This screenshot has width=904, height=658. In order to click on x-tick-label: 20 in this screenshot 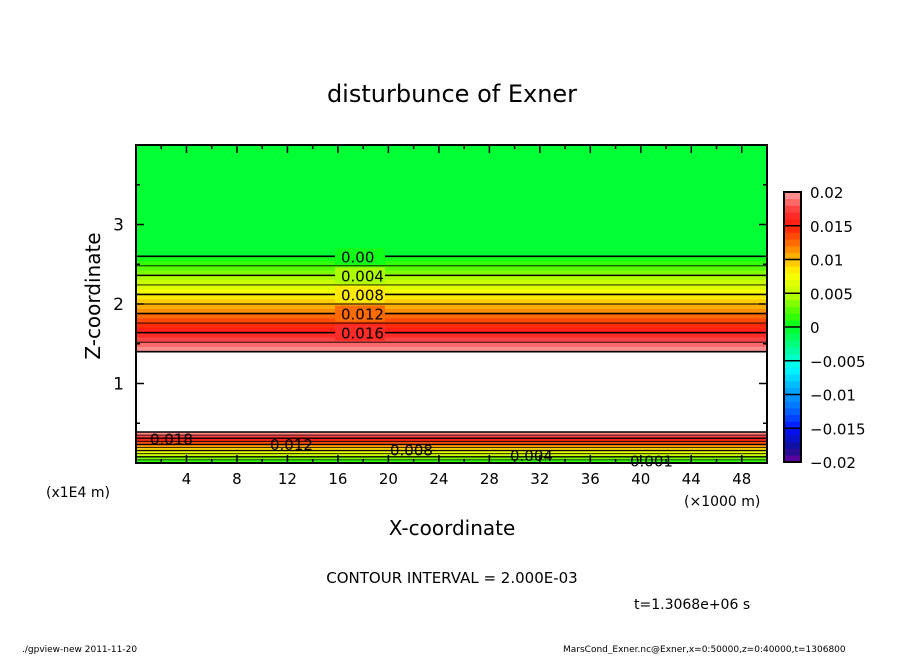, I will do `click(388, 479)`.